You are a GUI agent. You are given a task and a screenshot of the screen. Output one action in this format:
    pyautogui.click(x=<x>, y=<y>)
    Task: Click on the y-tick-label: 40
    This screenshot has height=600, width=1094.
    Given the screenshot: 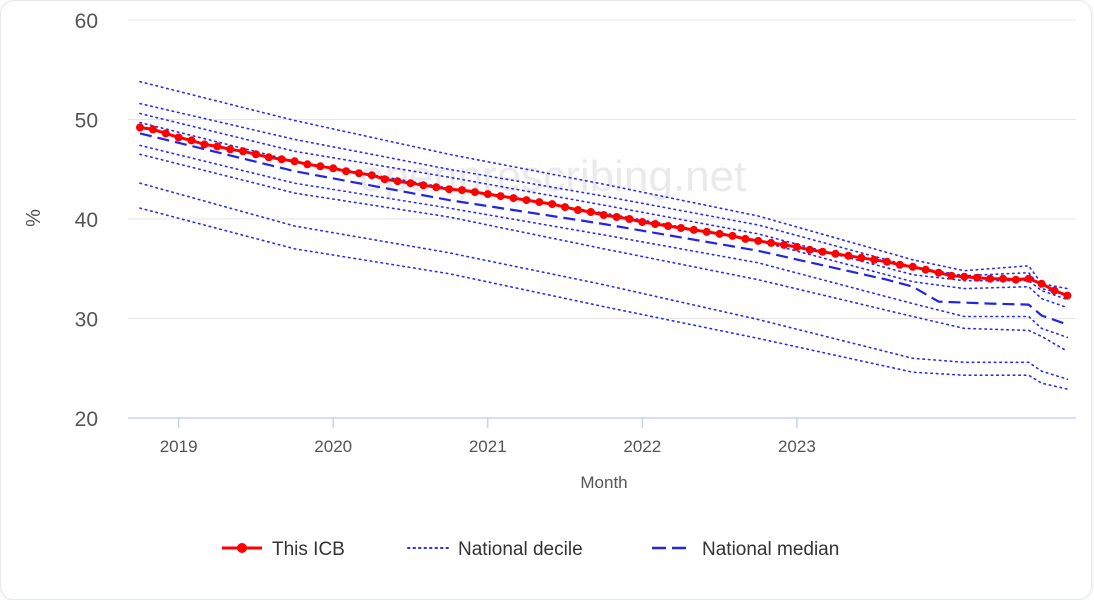 What is the action you would take?
    pyautogui.click(x=86, y=220)
    